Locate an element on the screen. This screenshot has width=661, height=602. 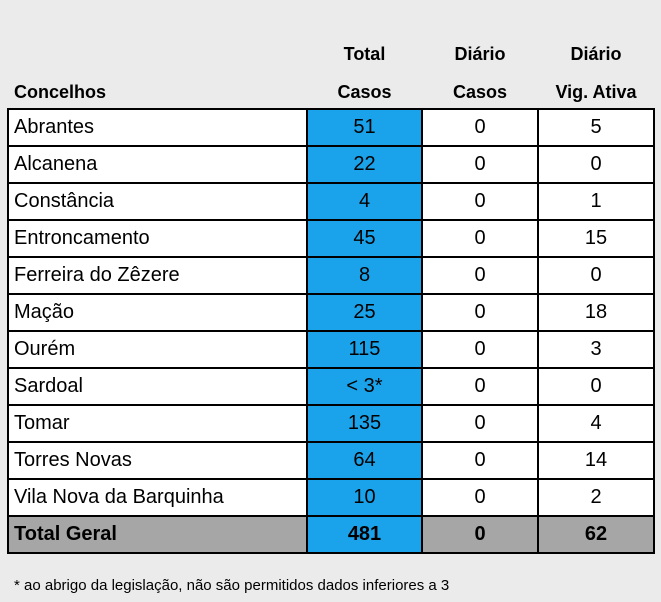
header-diario-line2: Casos is located at coordinates (480, 92).